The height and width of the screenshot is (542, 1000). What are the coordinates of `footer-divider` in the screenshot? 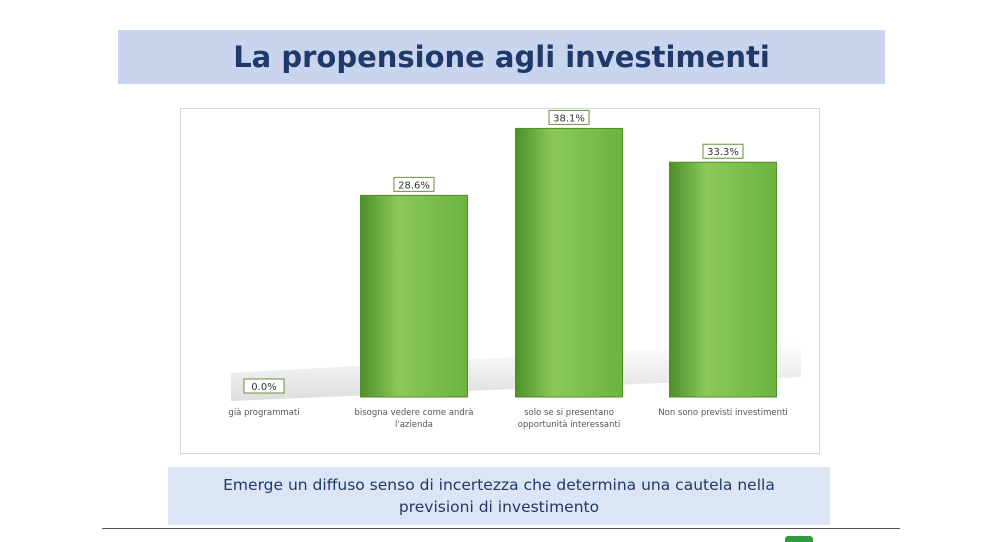 It's located at (501, 528).